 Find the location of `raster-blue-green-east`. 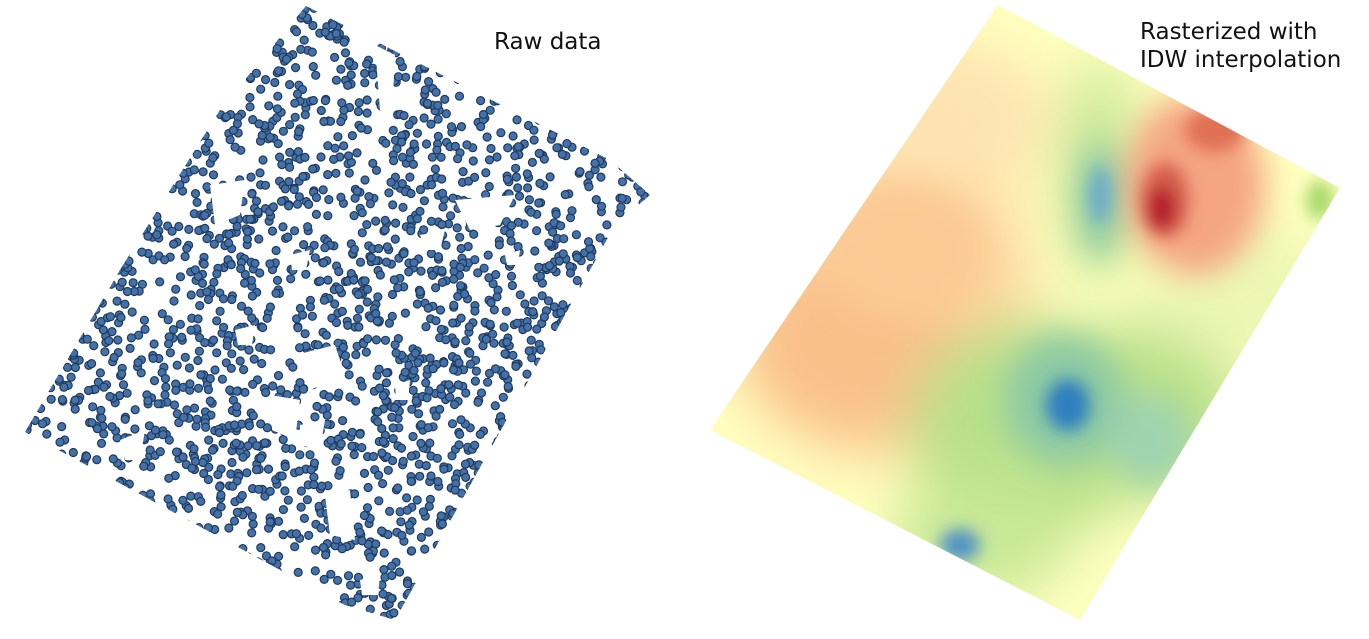

raster-blue-green-east is located at coordinates (1150, 440).